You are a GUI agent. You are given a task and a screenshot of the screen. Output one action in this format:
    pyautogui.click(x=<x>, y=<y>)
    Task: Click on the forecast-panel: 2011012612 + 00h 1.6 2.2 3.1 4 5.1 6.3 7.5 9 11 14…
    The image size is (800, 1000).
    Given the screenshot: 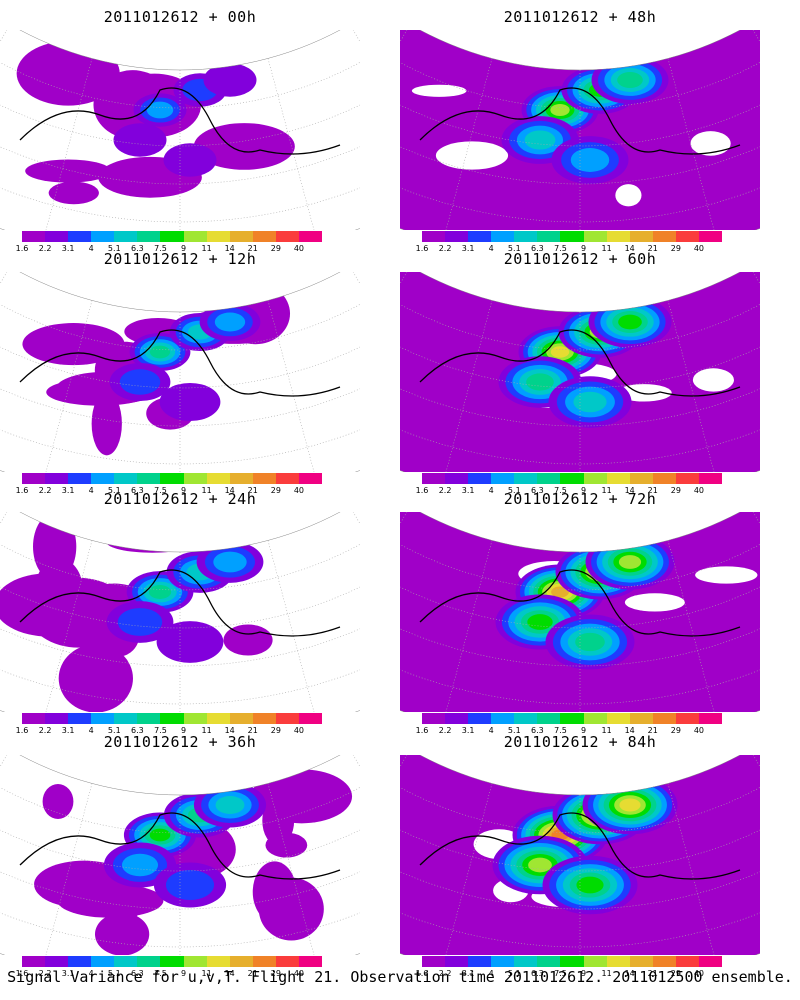 What is the action you would take?
    pyautogui.click(x=180, y=133)
    